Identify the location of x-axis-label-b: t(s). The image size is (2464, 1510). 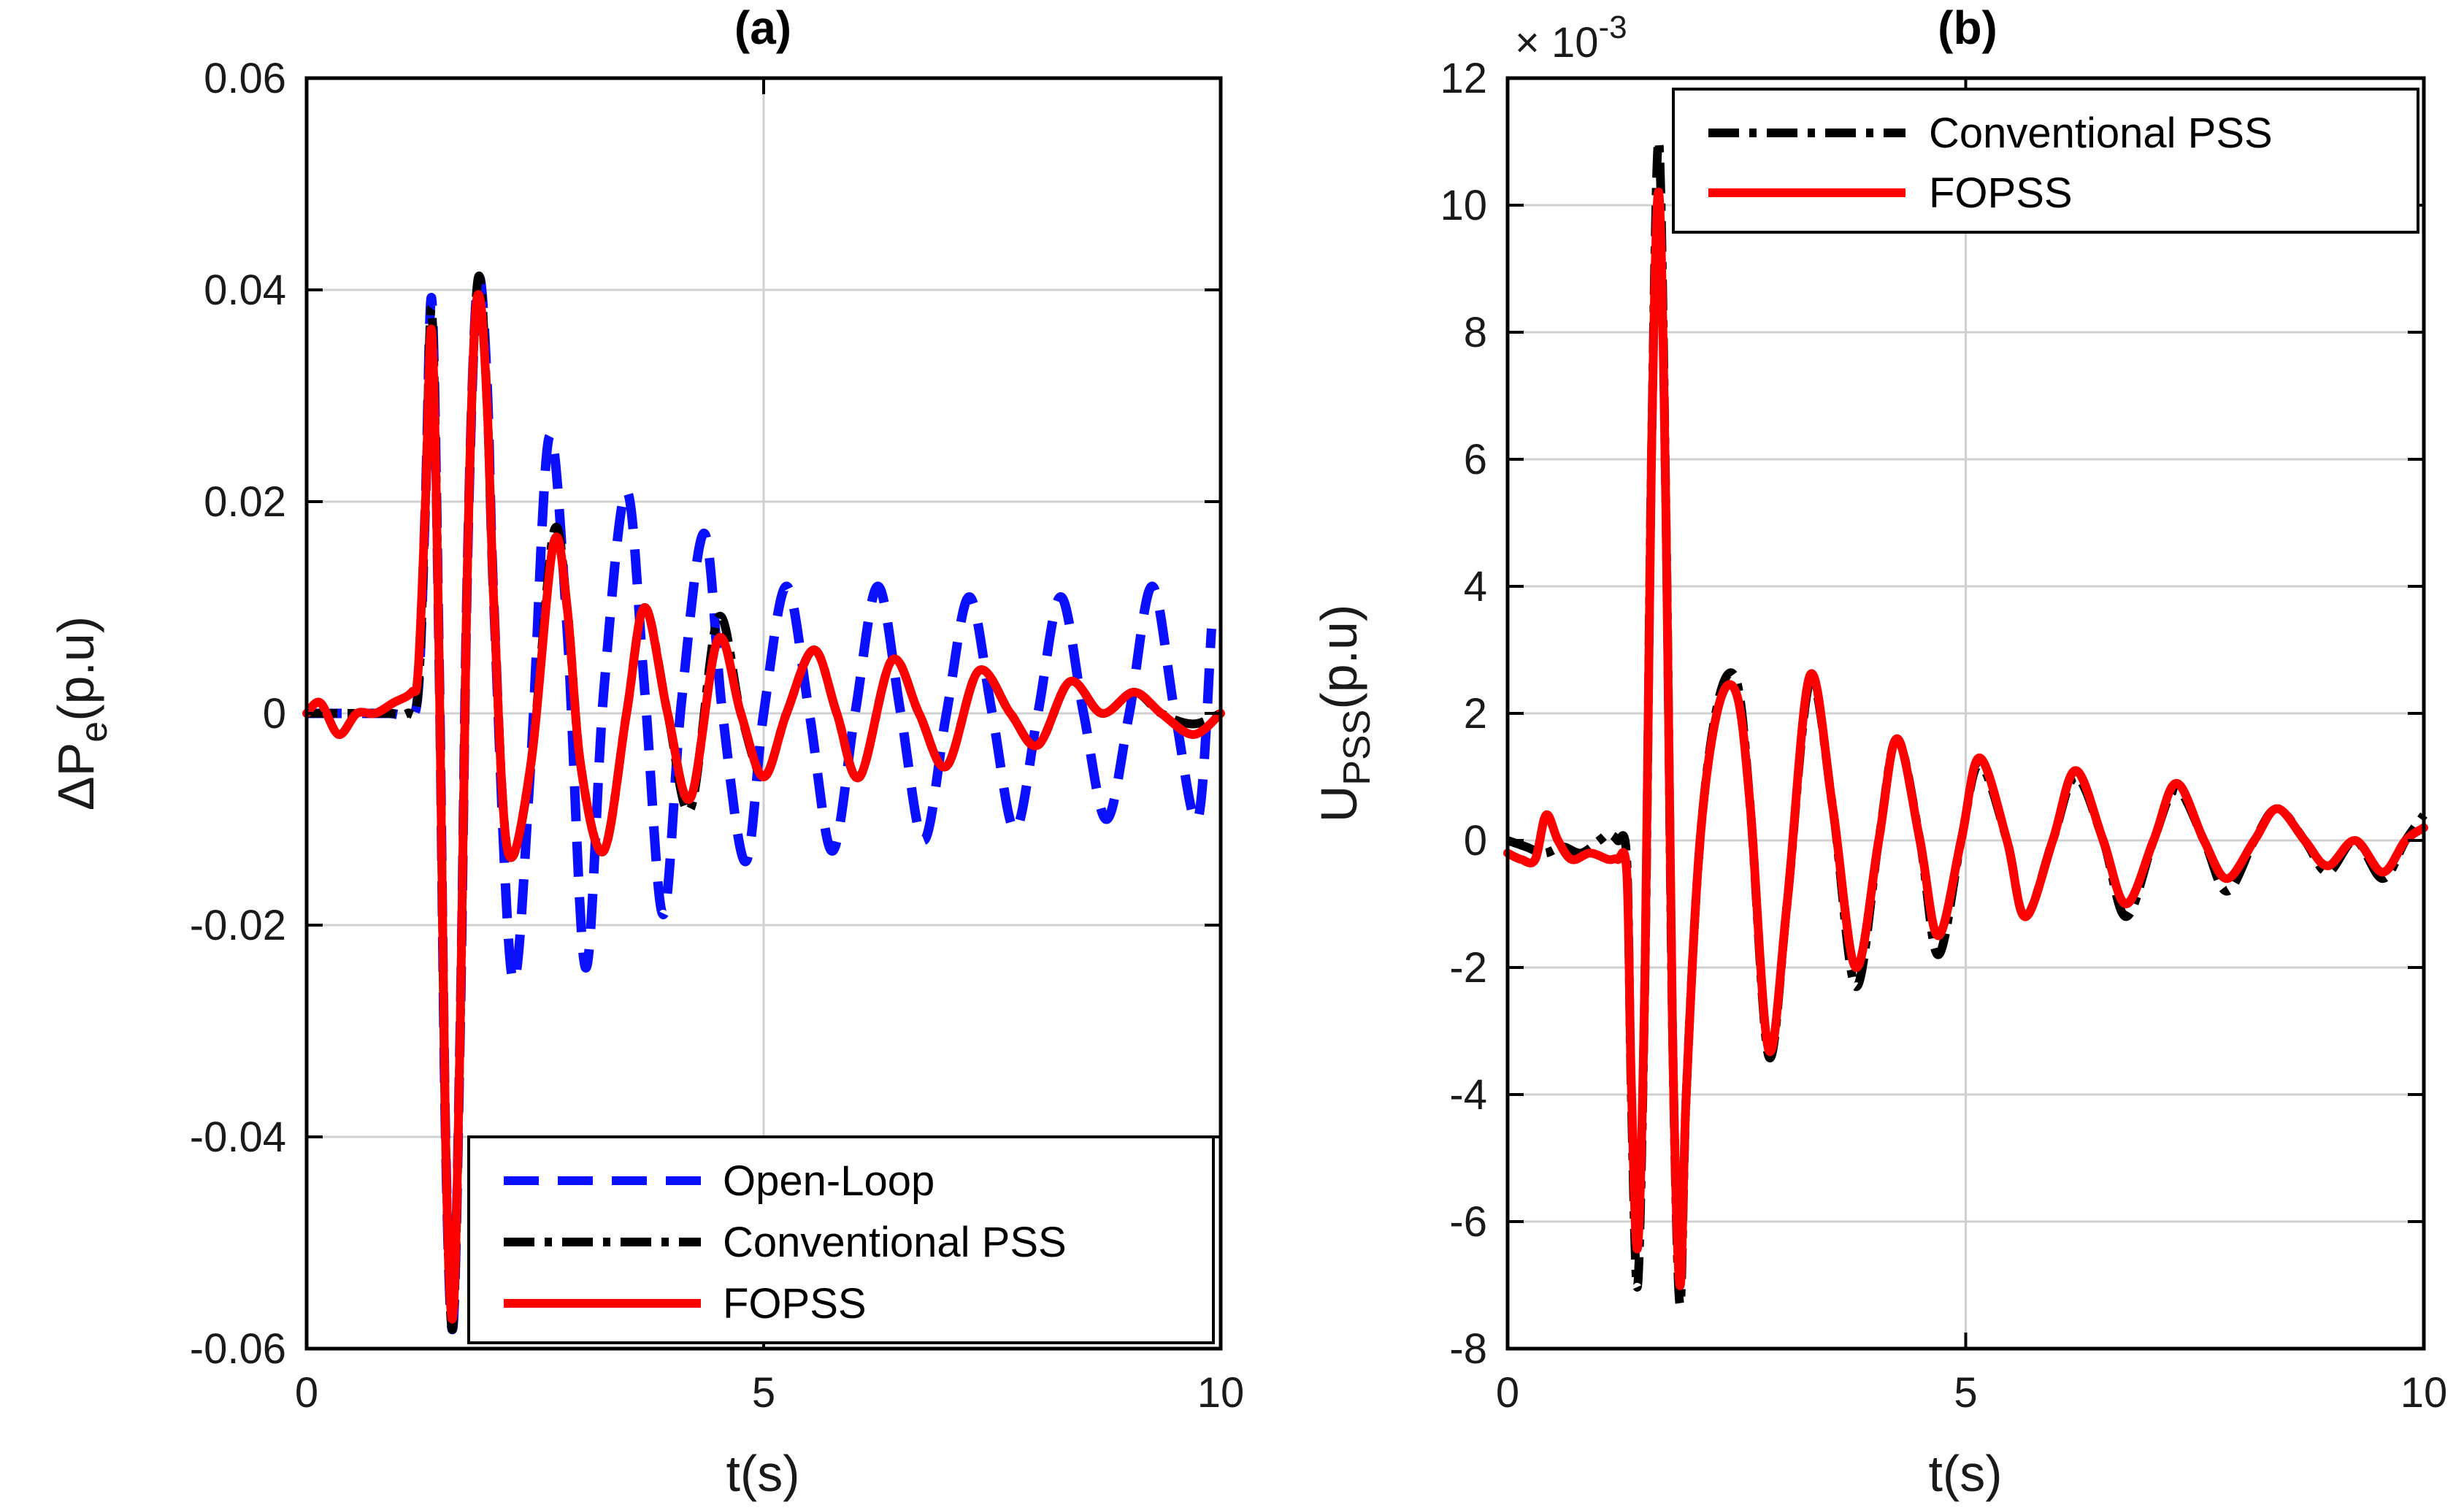
(1965, 1474).